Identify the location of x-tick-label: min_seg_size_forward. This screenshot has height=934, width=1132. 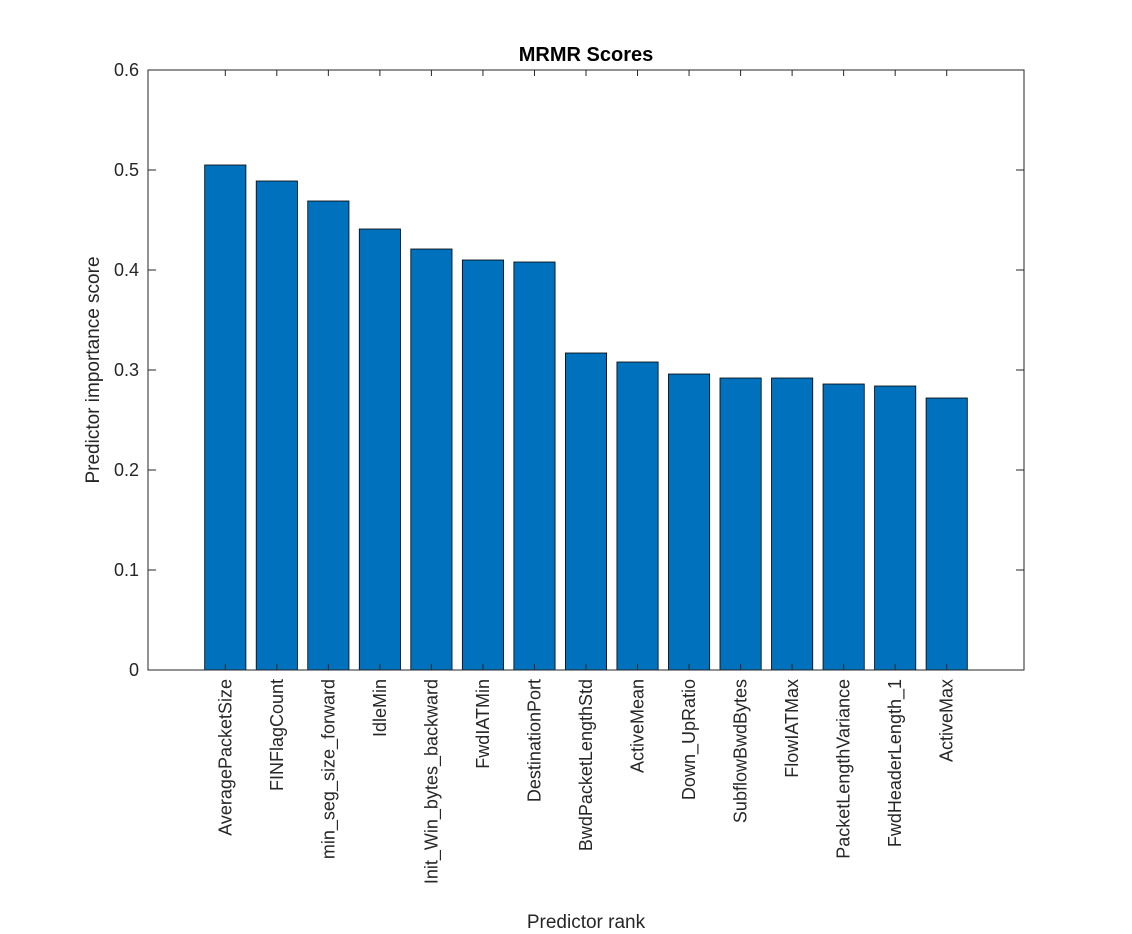
(328, 769).